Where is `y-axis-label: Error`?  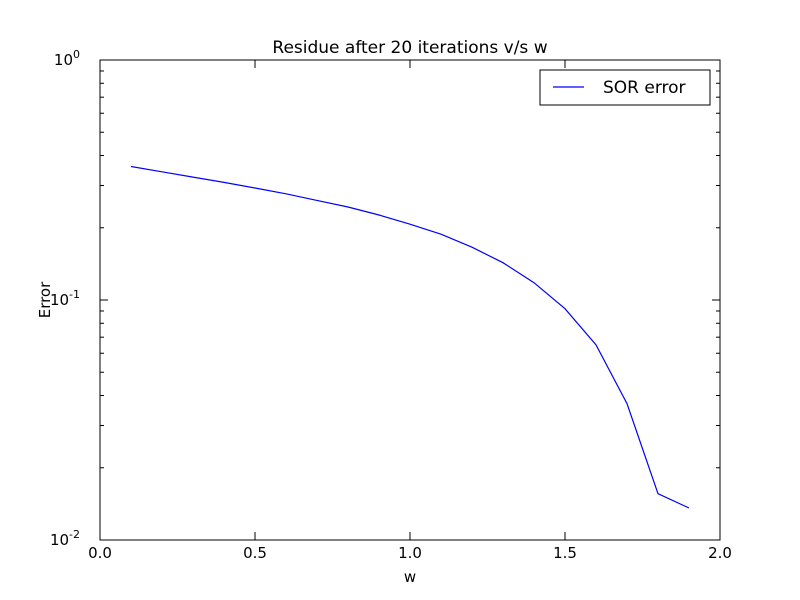 y-axis-label: Error is located at coordinates (45, 299).